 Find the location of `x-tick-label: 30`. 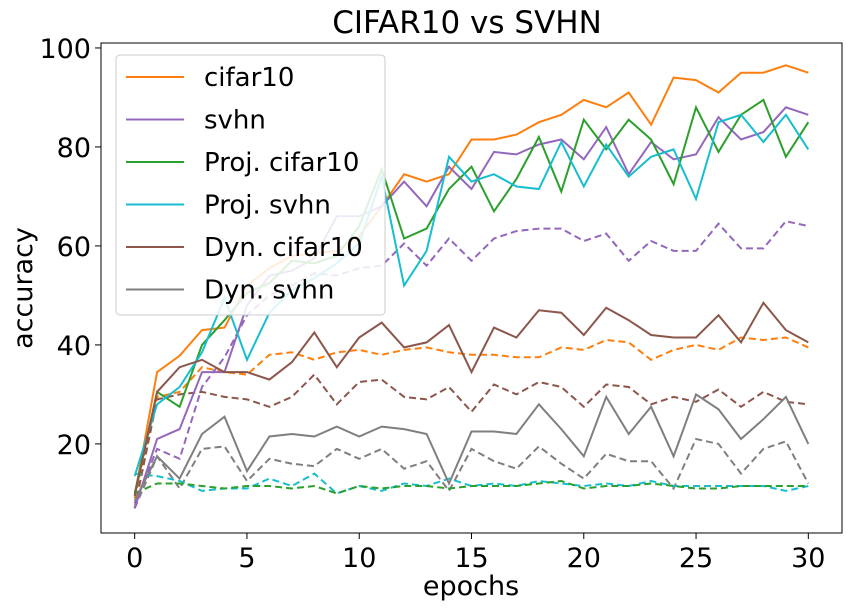

x-tick-label: 30 is located at coordinates (808, 558).